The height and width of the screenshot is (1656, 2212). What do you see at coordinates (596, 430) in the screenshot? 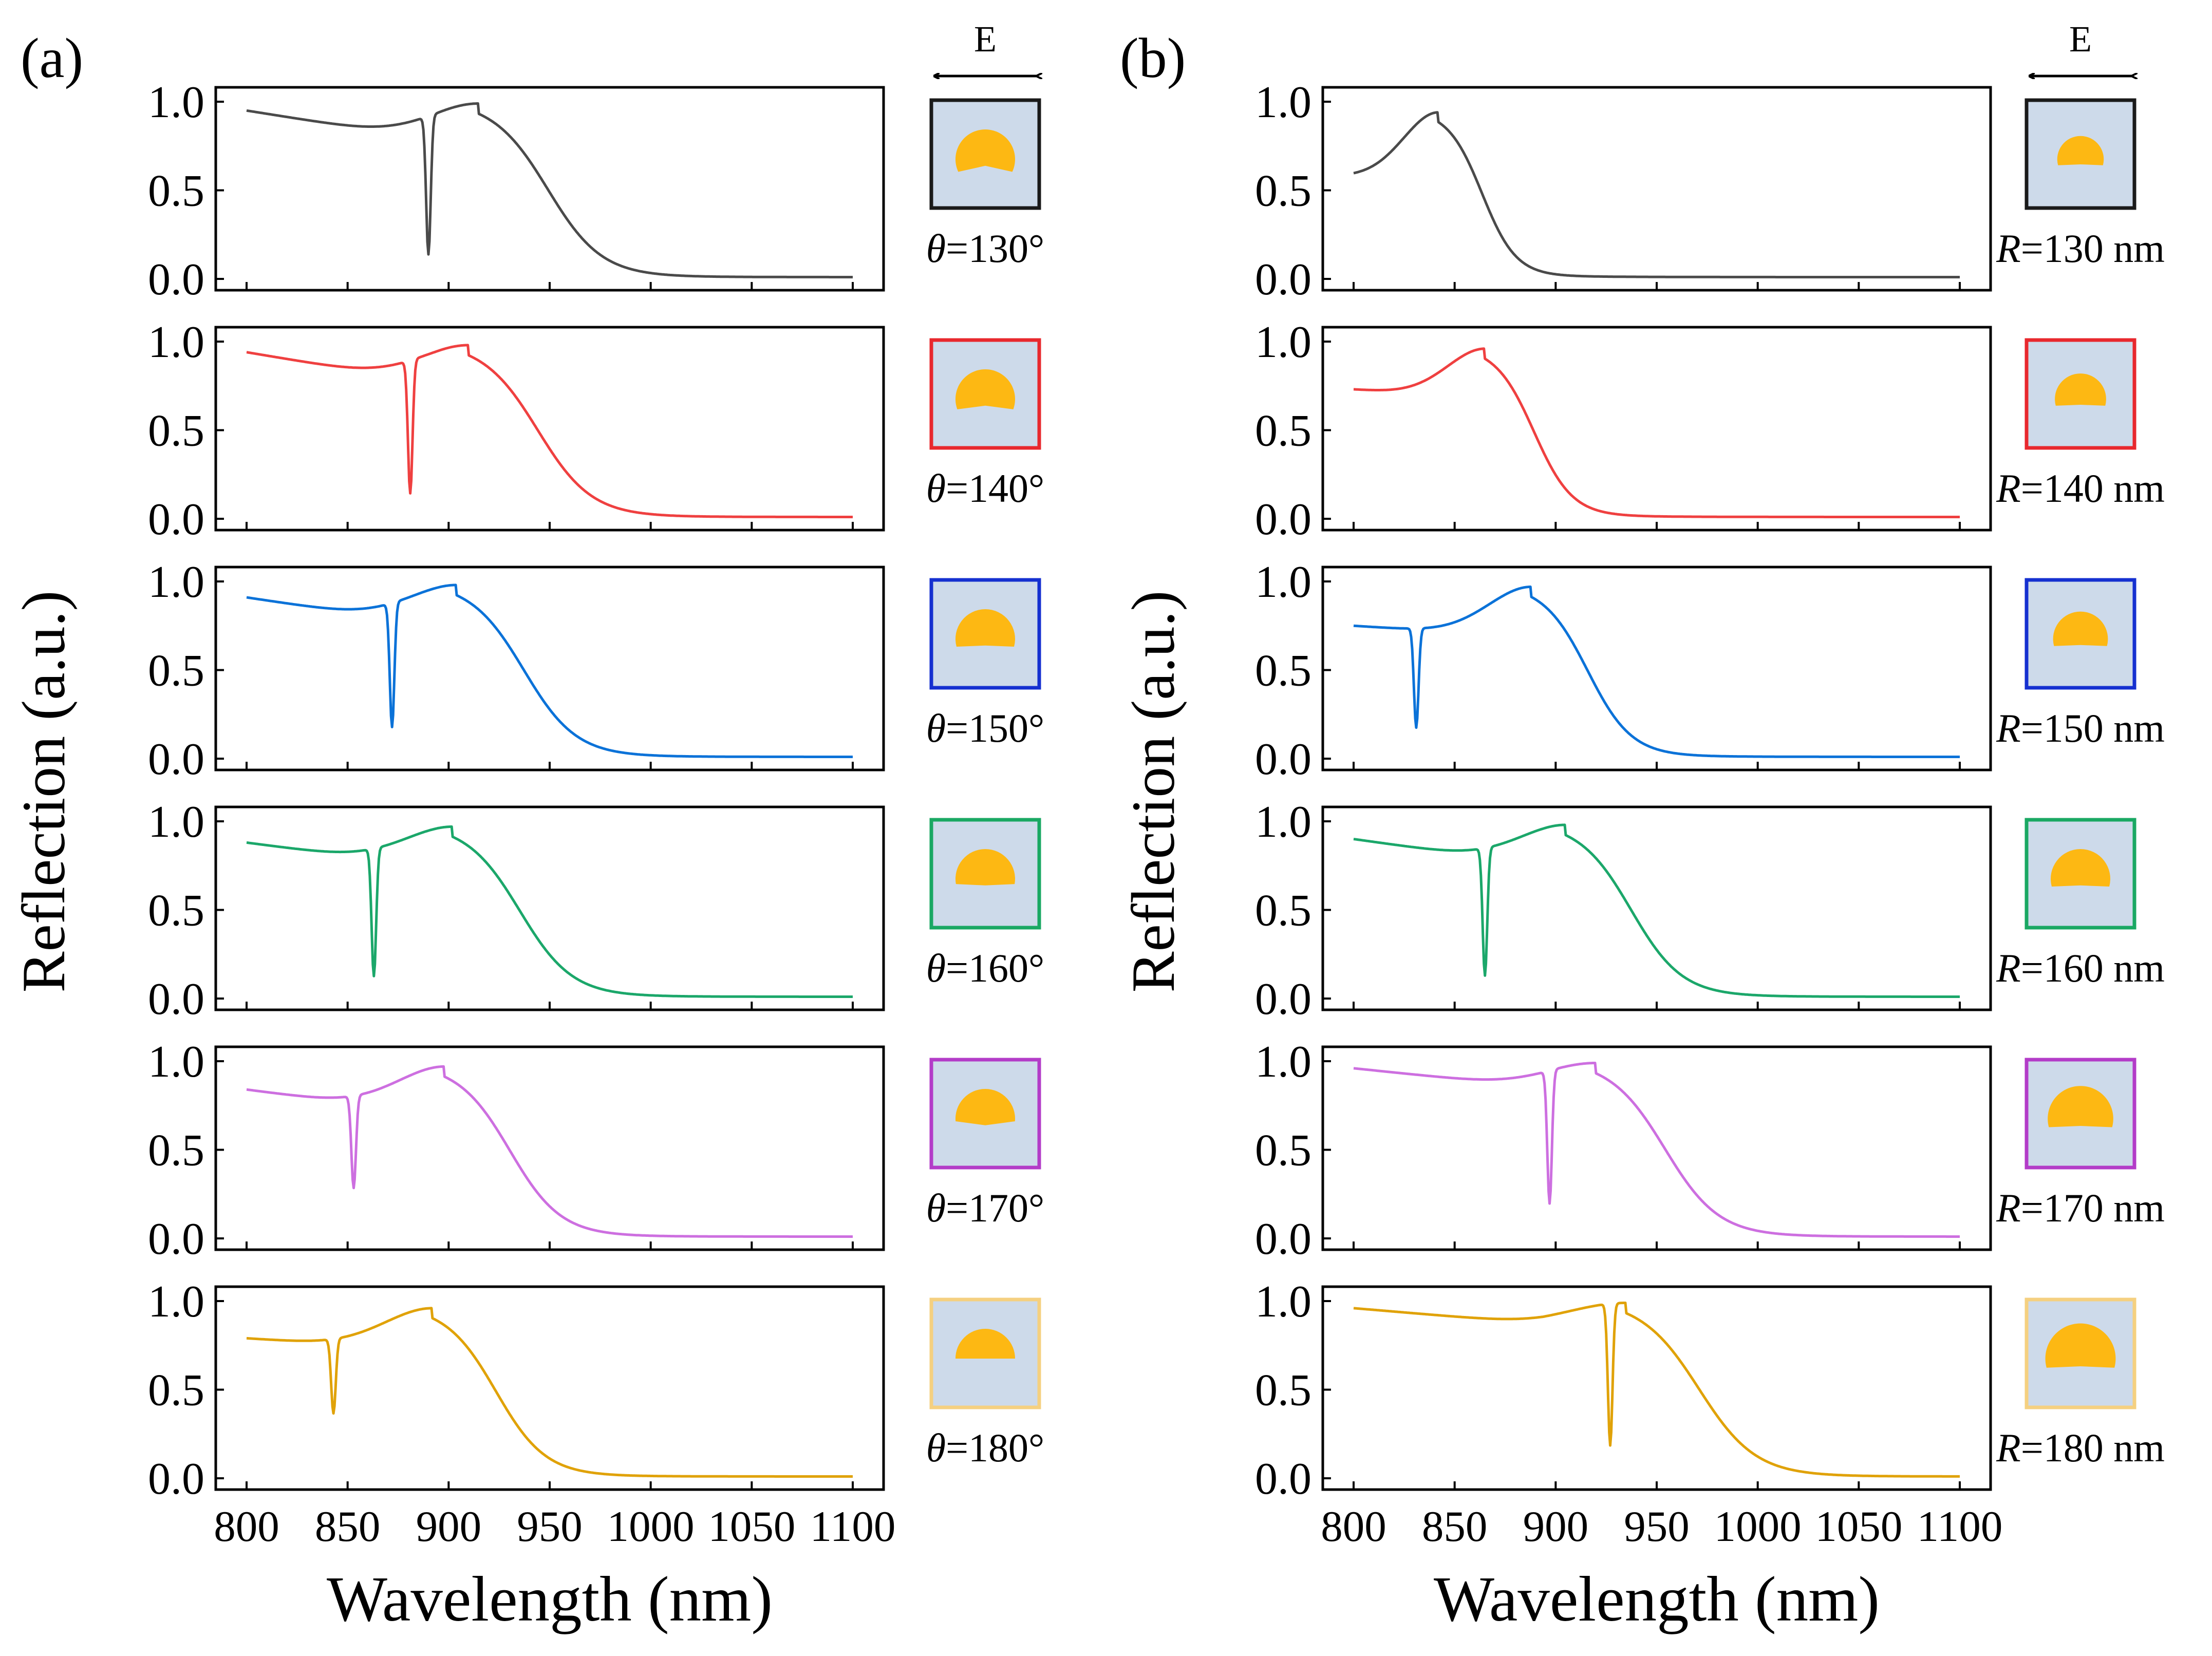
I see `subplot: 0.0 0.5 1.0 θ=140°` at bounding box center [596, 430].